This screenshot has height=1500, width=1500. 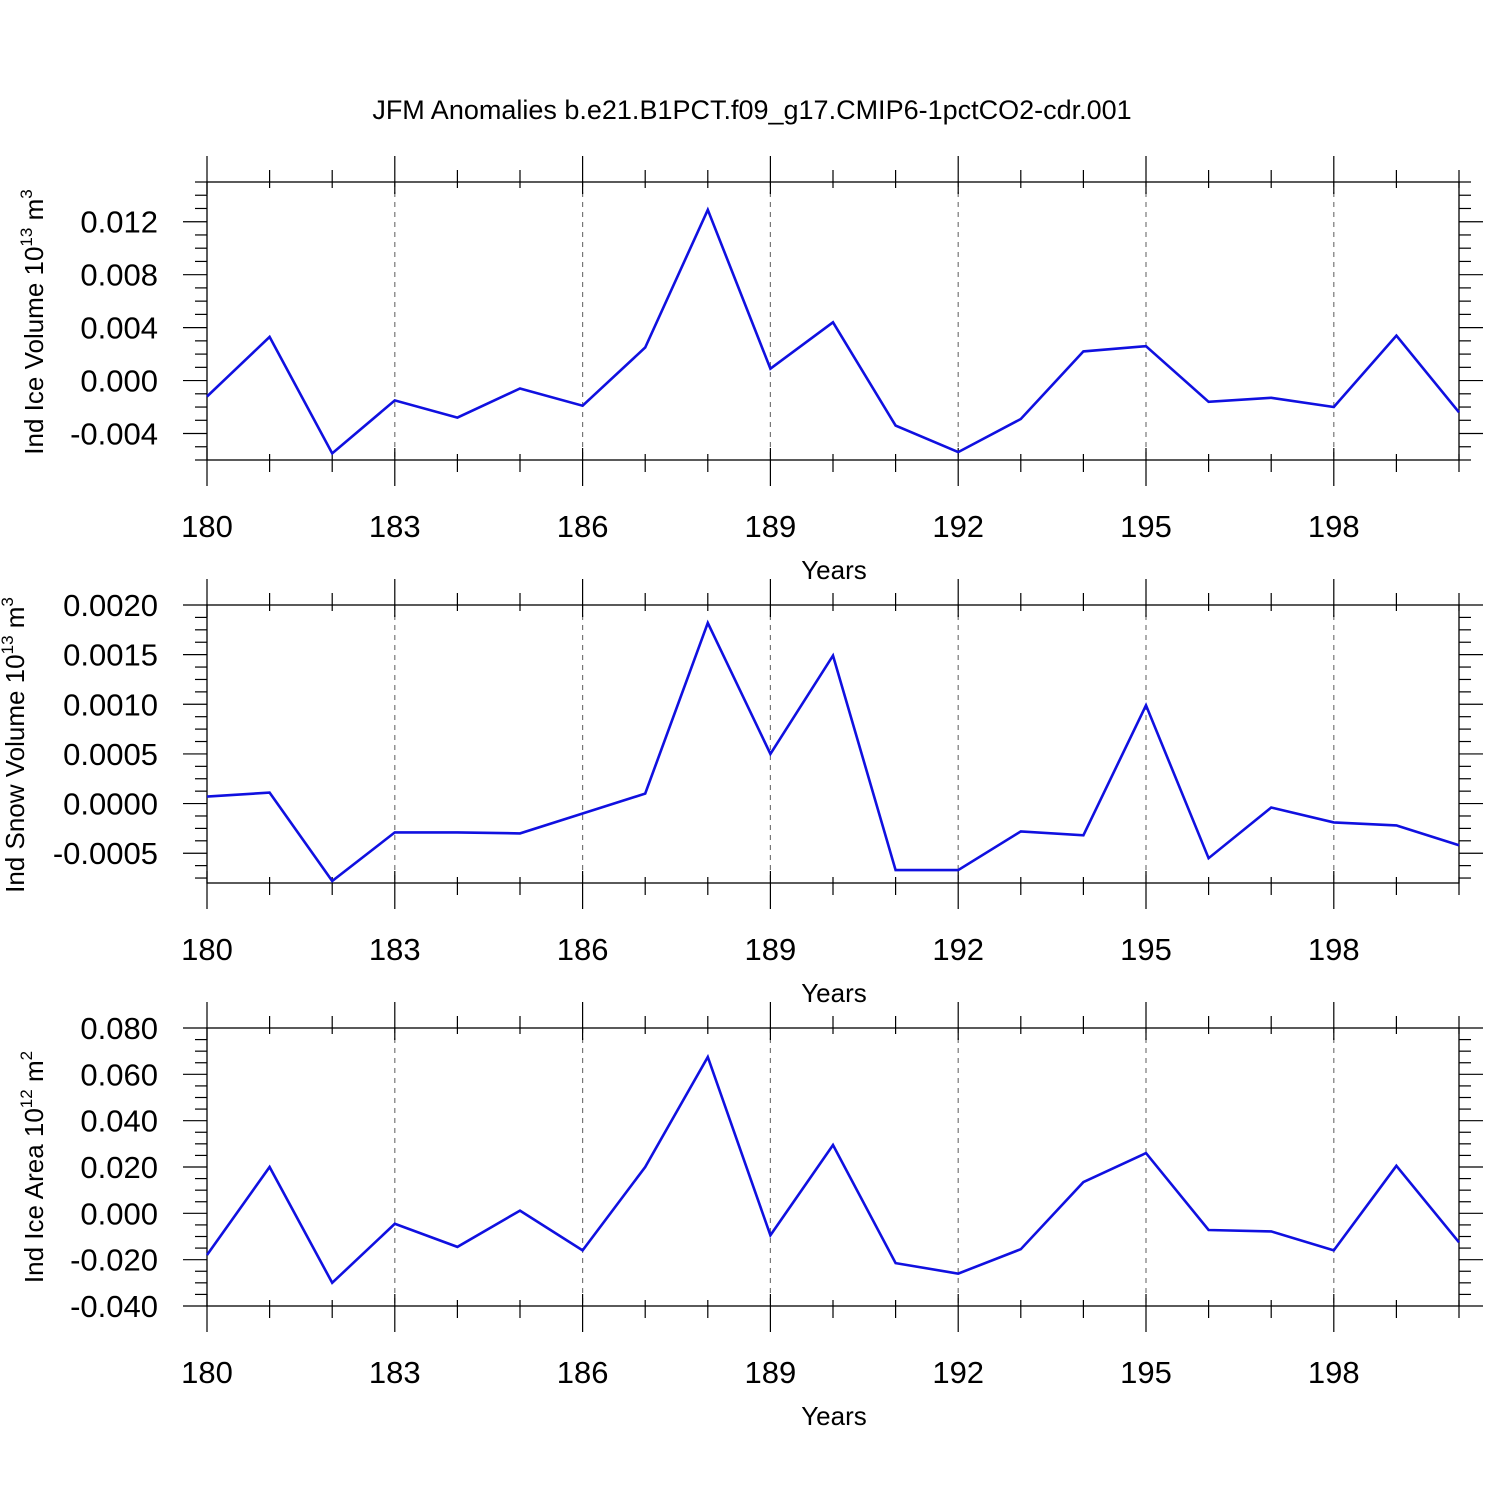 I want to click on y-tick-label: -0.040, so click(x=114, y=1306).